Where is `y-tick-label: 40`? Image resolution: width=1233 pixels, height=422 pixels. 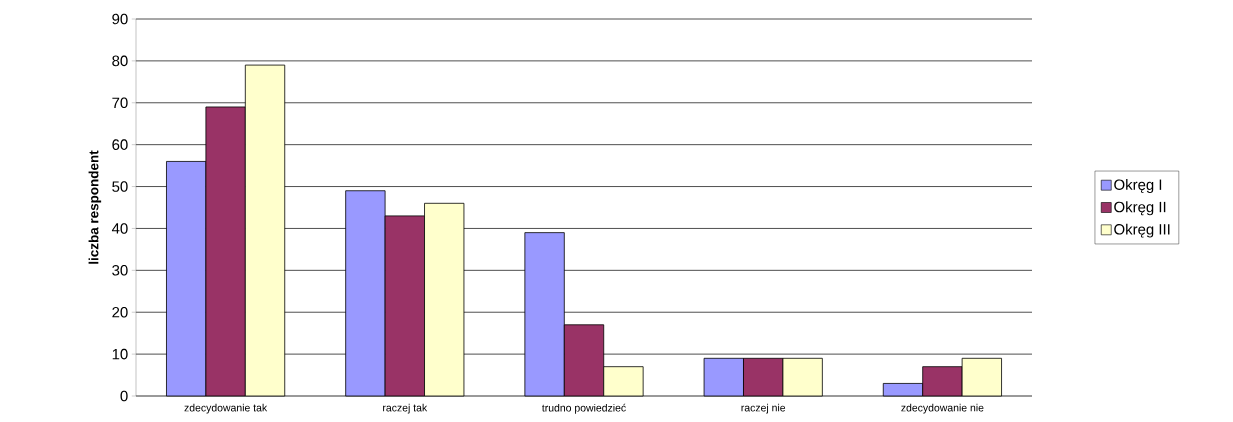 y-tick-label: 40 is located at coordinates (119, 228).